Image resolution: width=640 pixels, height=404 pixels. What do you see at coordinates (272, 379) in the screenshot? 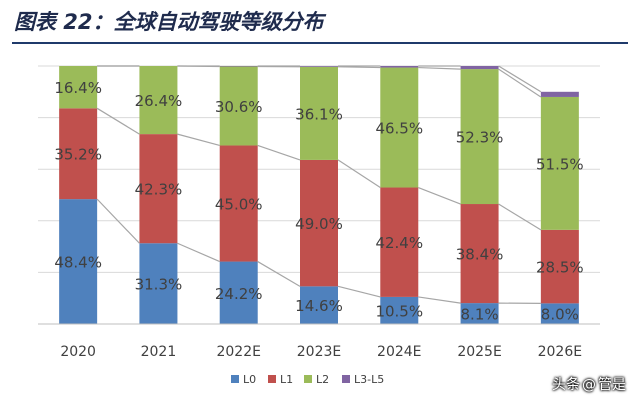
I see `legend-swatch-l1` at bounding box center [272, 379].